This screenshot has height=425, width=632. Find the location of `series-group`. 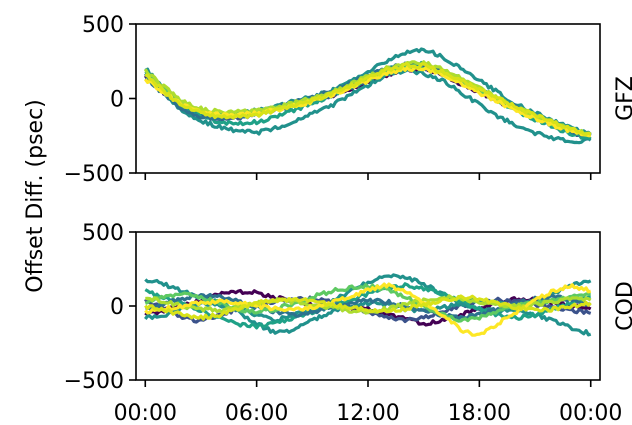

series-group is located at coordinates (368, 305).